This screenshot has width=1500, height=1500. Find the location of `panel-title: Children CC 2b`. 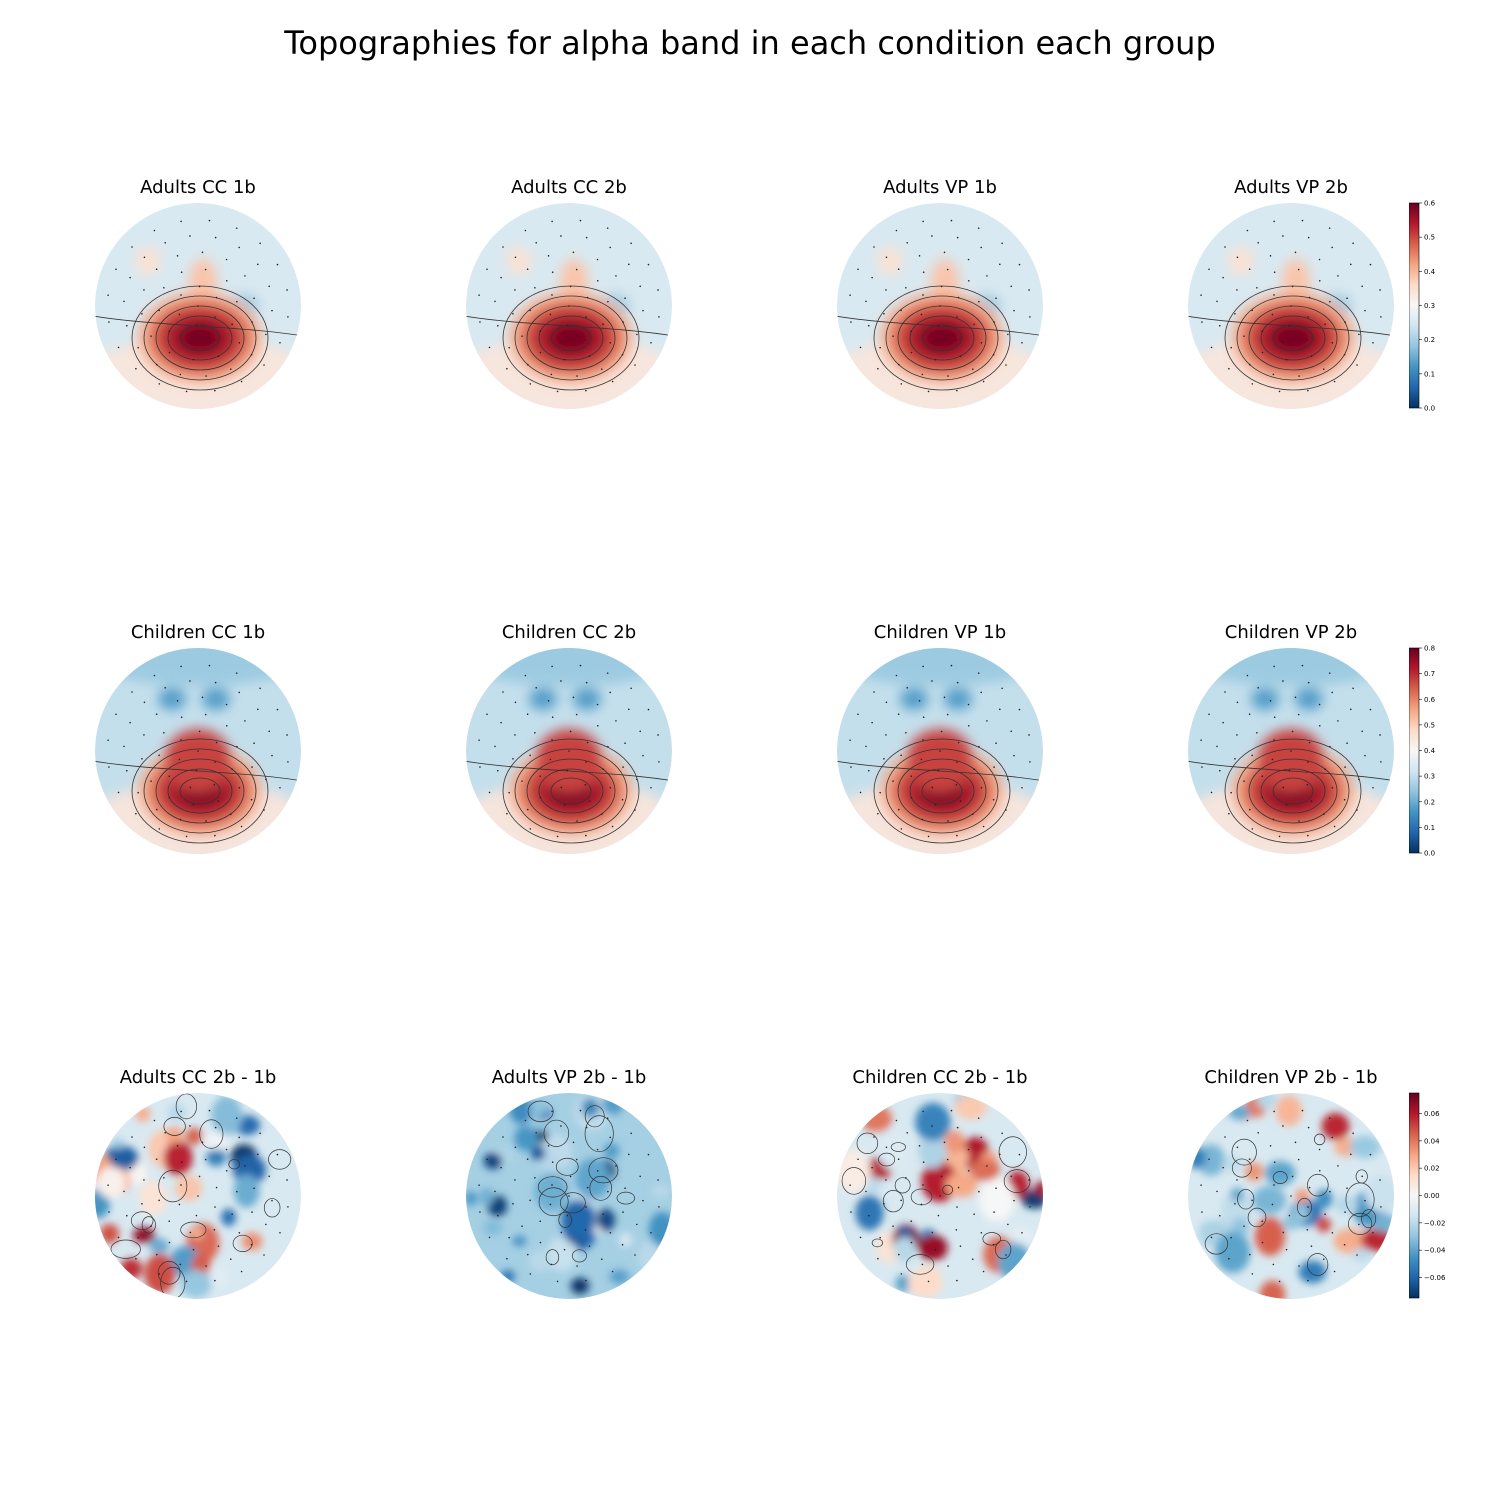

panel-title: Children CC 2b is located at coordinates (569, 632).